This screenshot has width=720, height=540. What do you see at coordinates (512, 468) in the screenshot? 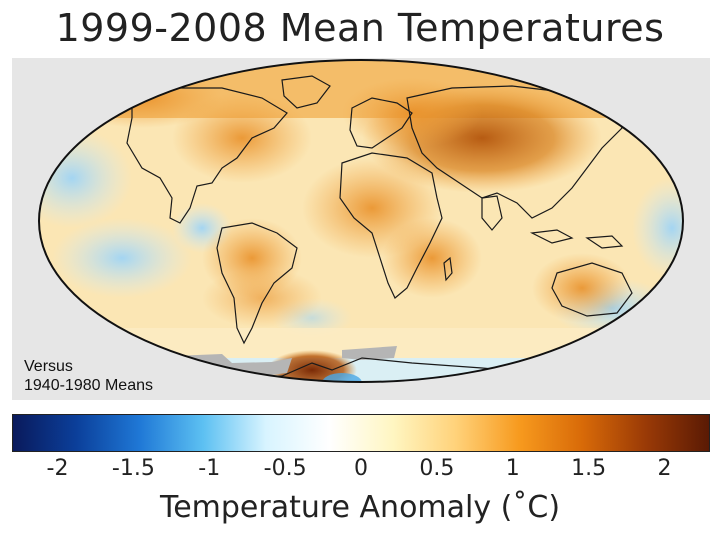
I see `colorbar-tick-label: 1` at bounding box center [512, 468].